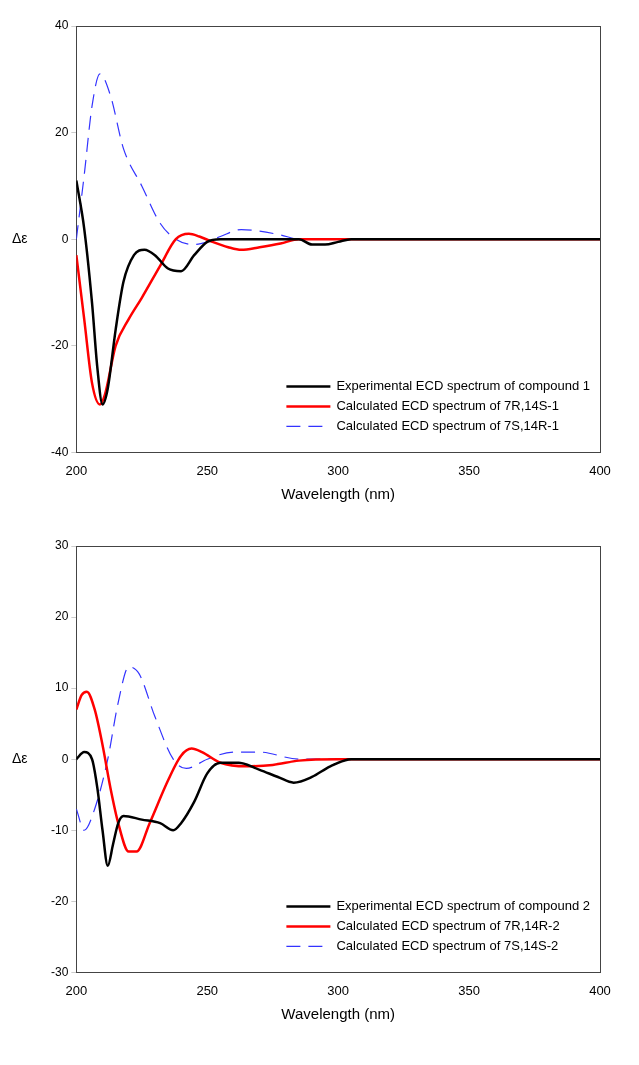  Describe the element at coordinates (60, 971) in the screenshot. I see `y-tick-label: -30` at that location.